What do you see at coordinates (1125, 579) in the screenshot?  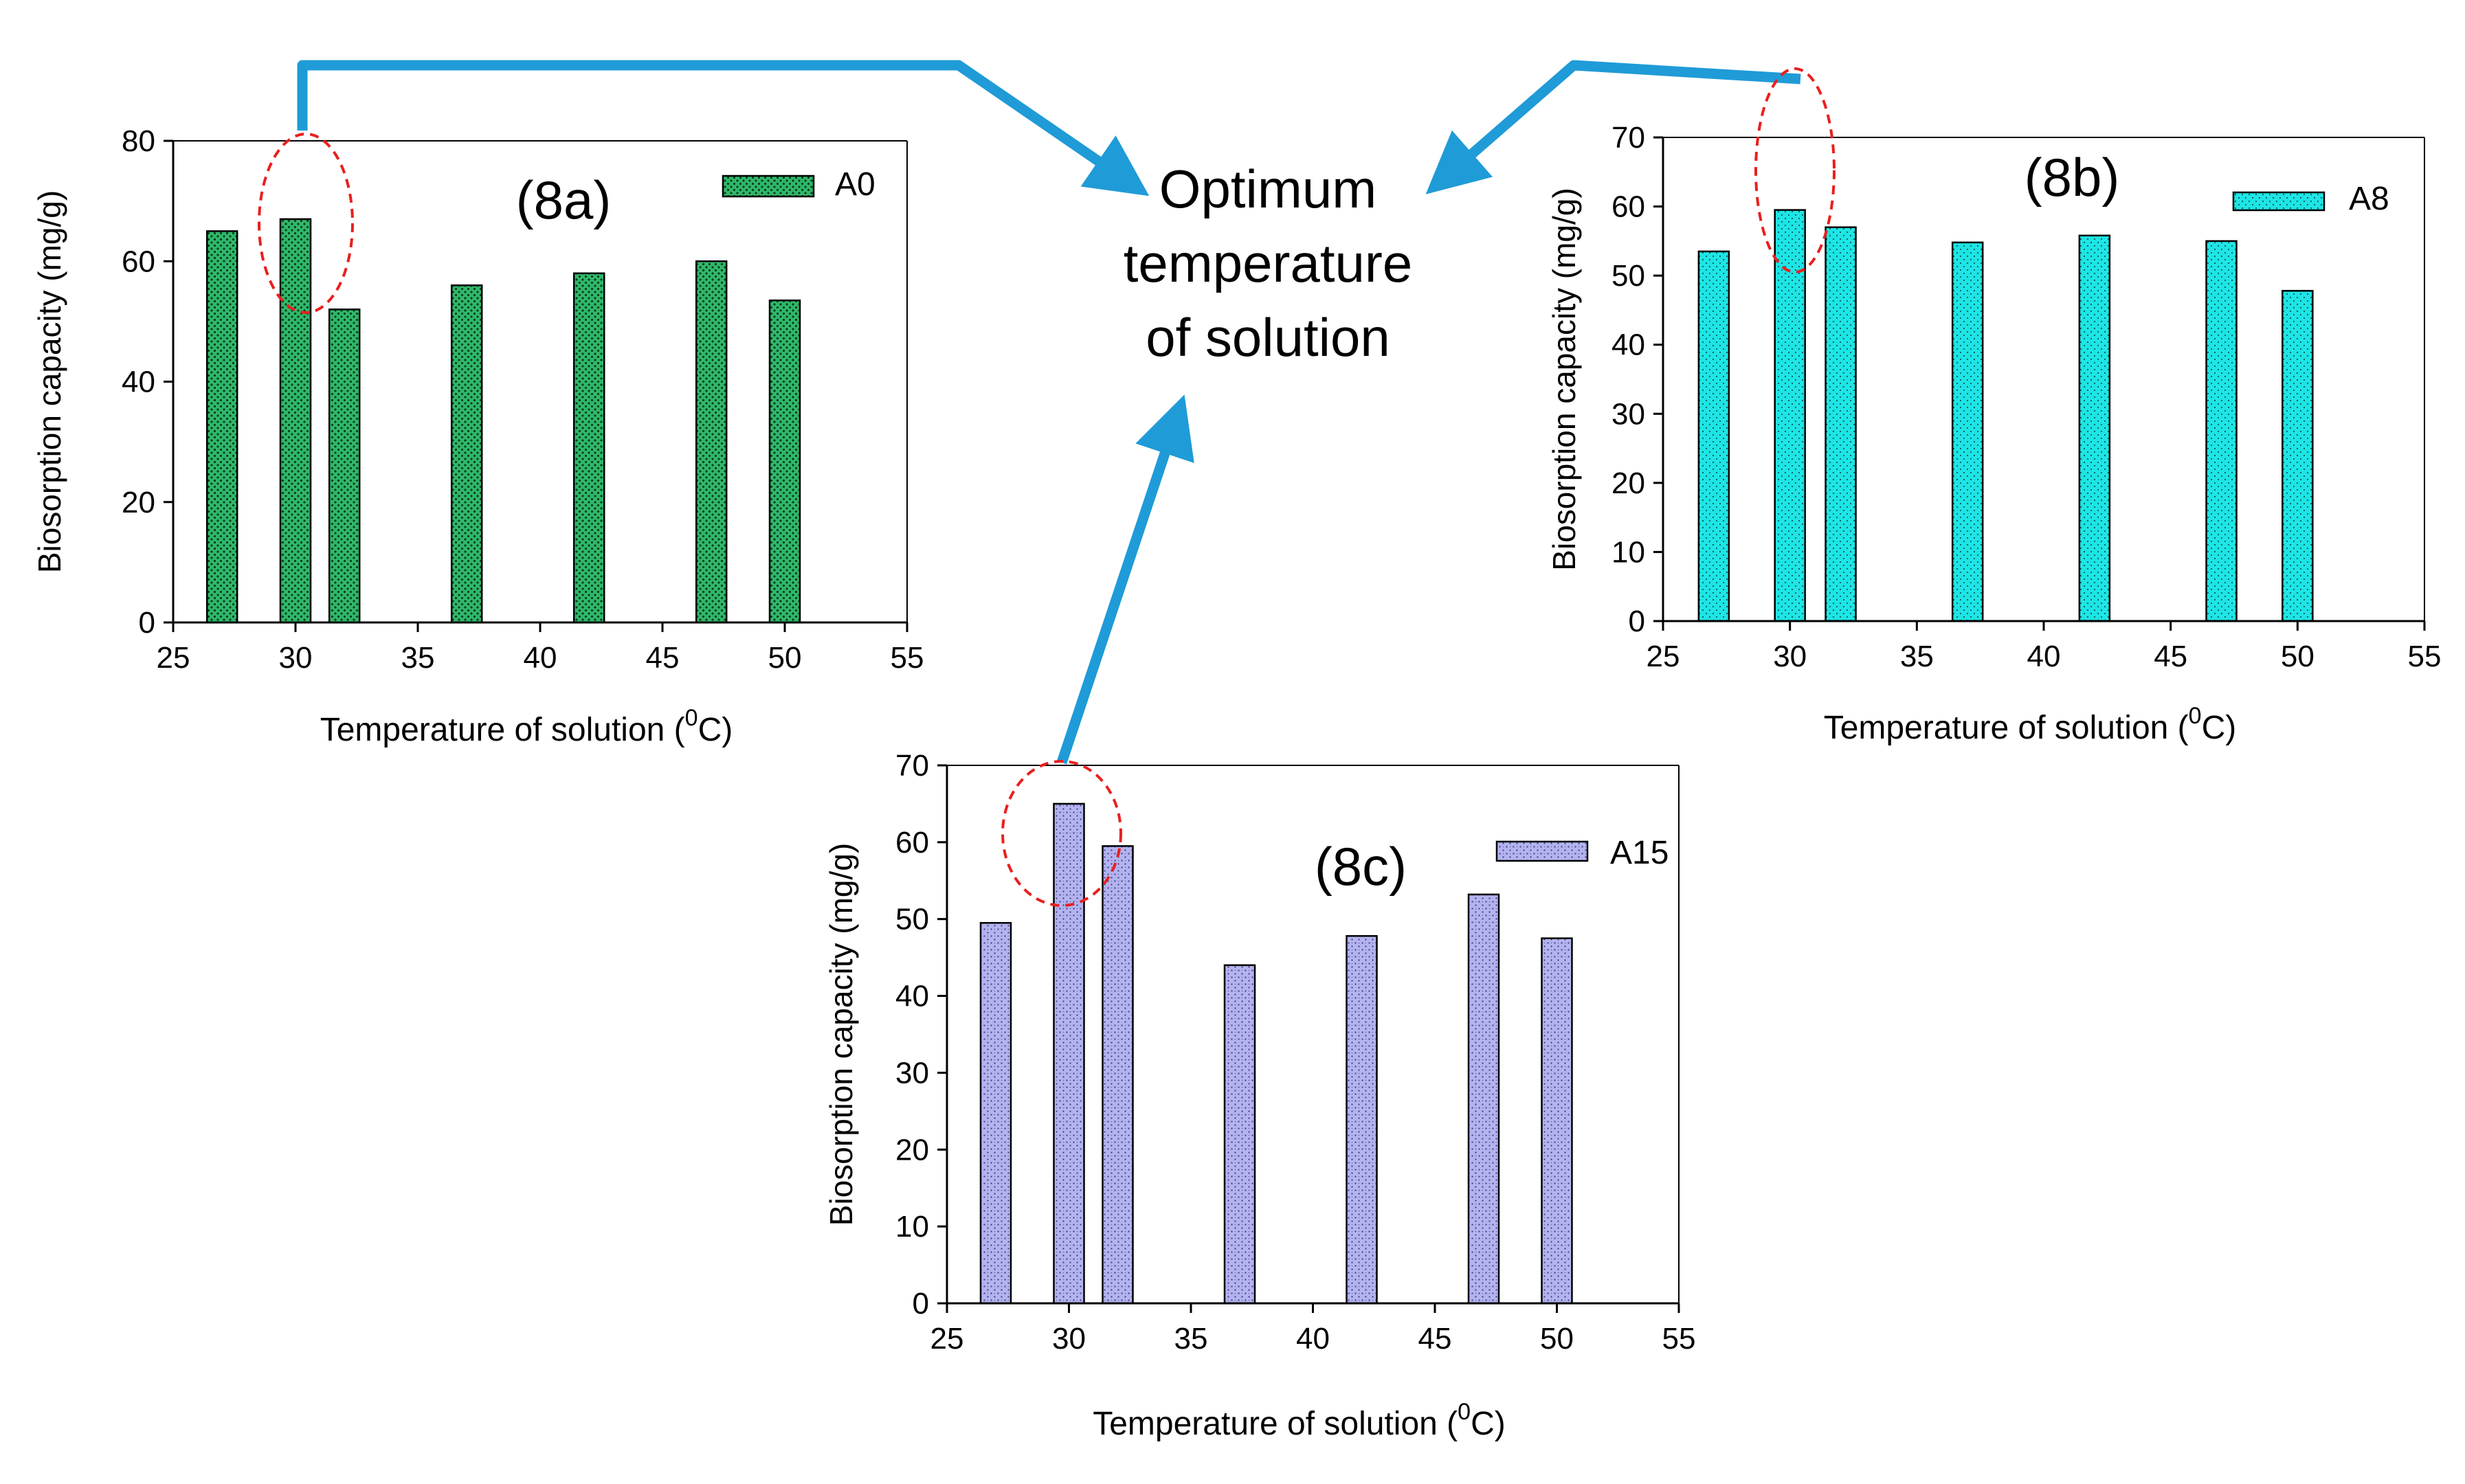 I see `arrow-from-8c` at bounding box center [1125, 579].